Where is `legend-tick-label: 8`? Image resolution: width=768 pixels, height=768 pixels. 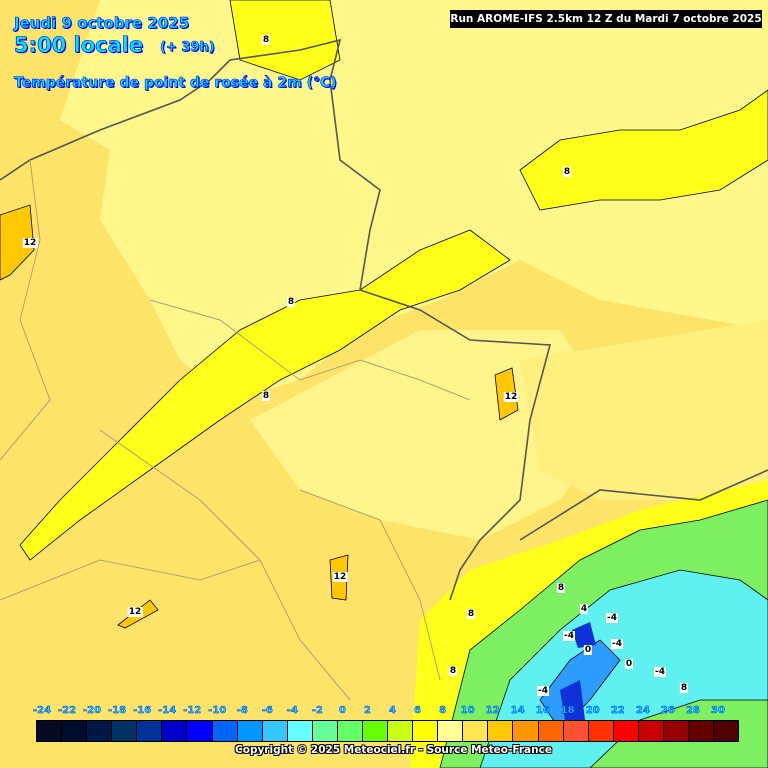
legend-tick-label: 8 is located at coordinates (443, 710).